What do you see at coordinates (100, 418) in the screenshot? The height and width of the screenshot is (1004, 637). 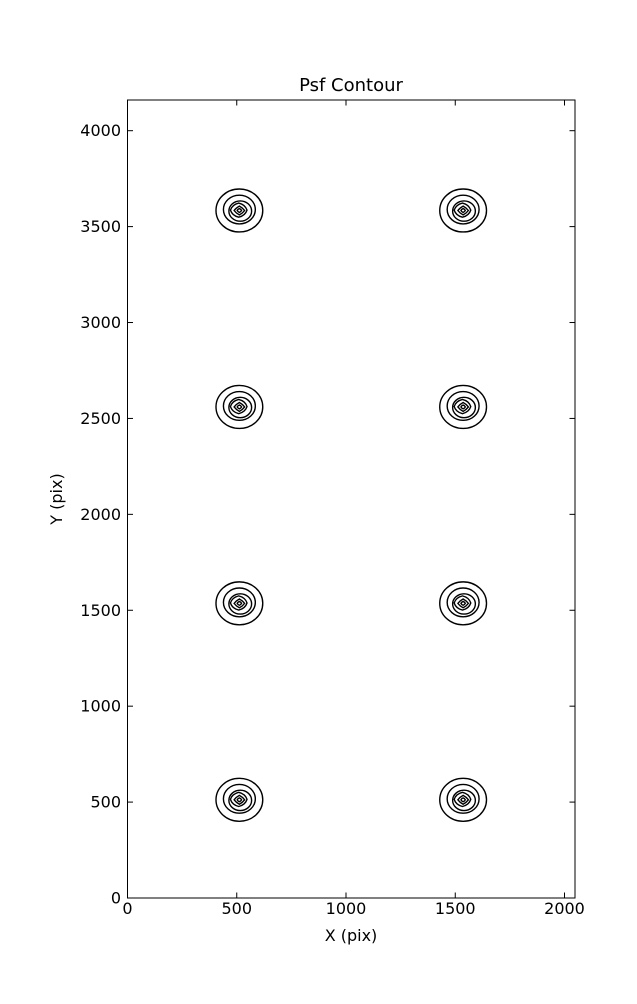 I see `y-tick-label: 2500` at bounding box center [100, 418].